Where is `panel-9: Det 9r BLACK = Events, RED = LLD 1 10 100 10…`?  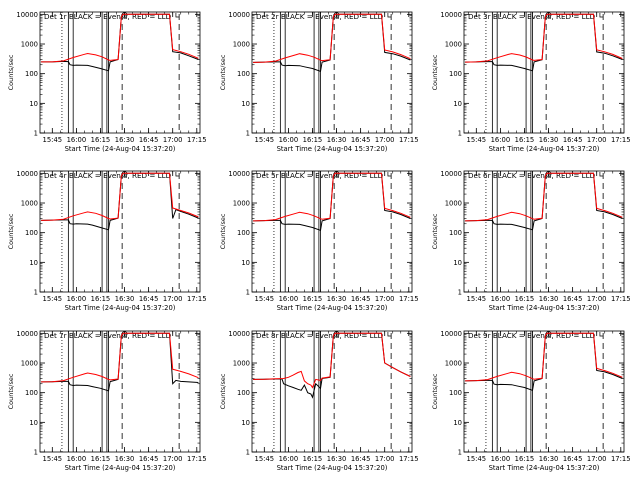 panel-9: Det 9r BLACK = Events, RED = LLD 1 10 100 10… is located at coordinates (531, 401).